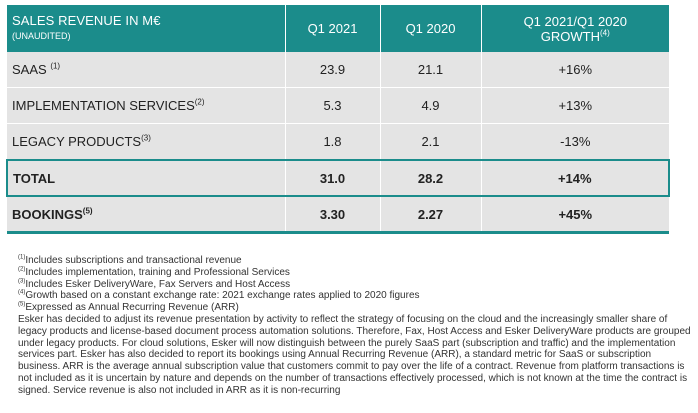 The width and height of the screenshot is (698, 413). Describe the element at coordinates (333, 105) in the screenshot. I see `cell-q1-2021: 5.3` at that location.